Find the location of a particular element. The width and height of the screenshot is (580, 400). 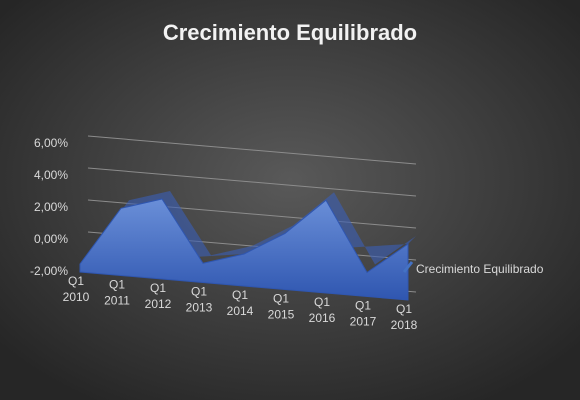

x-tick-label: Q1 2017 is located at coordinates (363, 314).